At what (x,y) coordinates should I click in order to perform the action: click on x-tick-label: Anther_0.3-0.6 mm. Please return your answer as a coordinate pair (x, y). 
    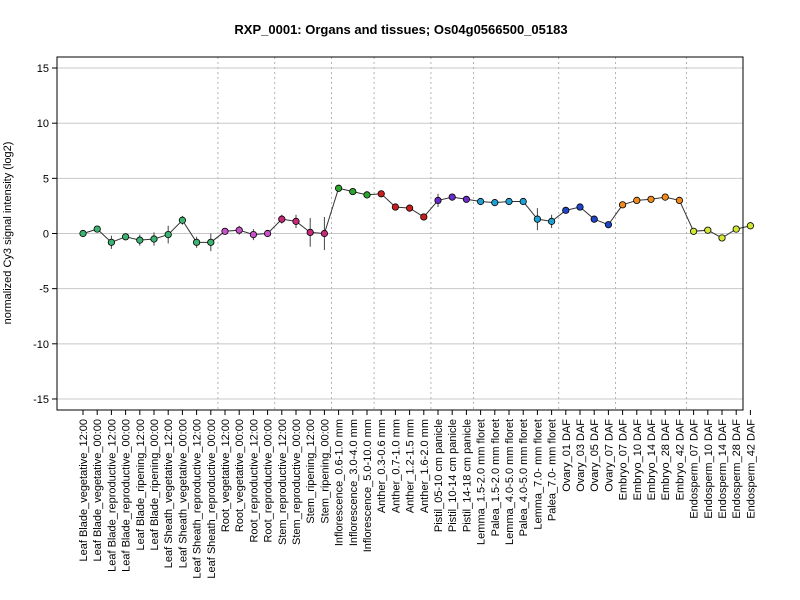
    Looking at the image, I should click on (382, 466).